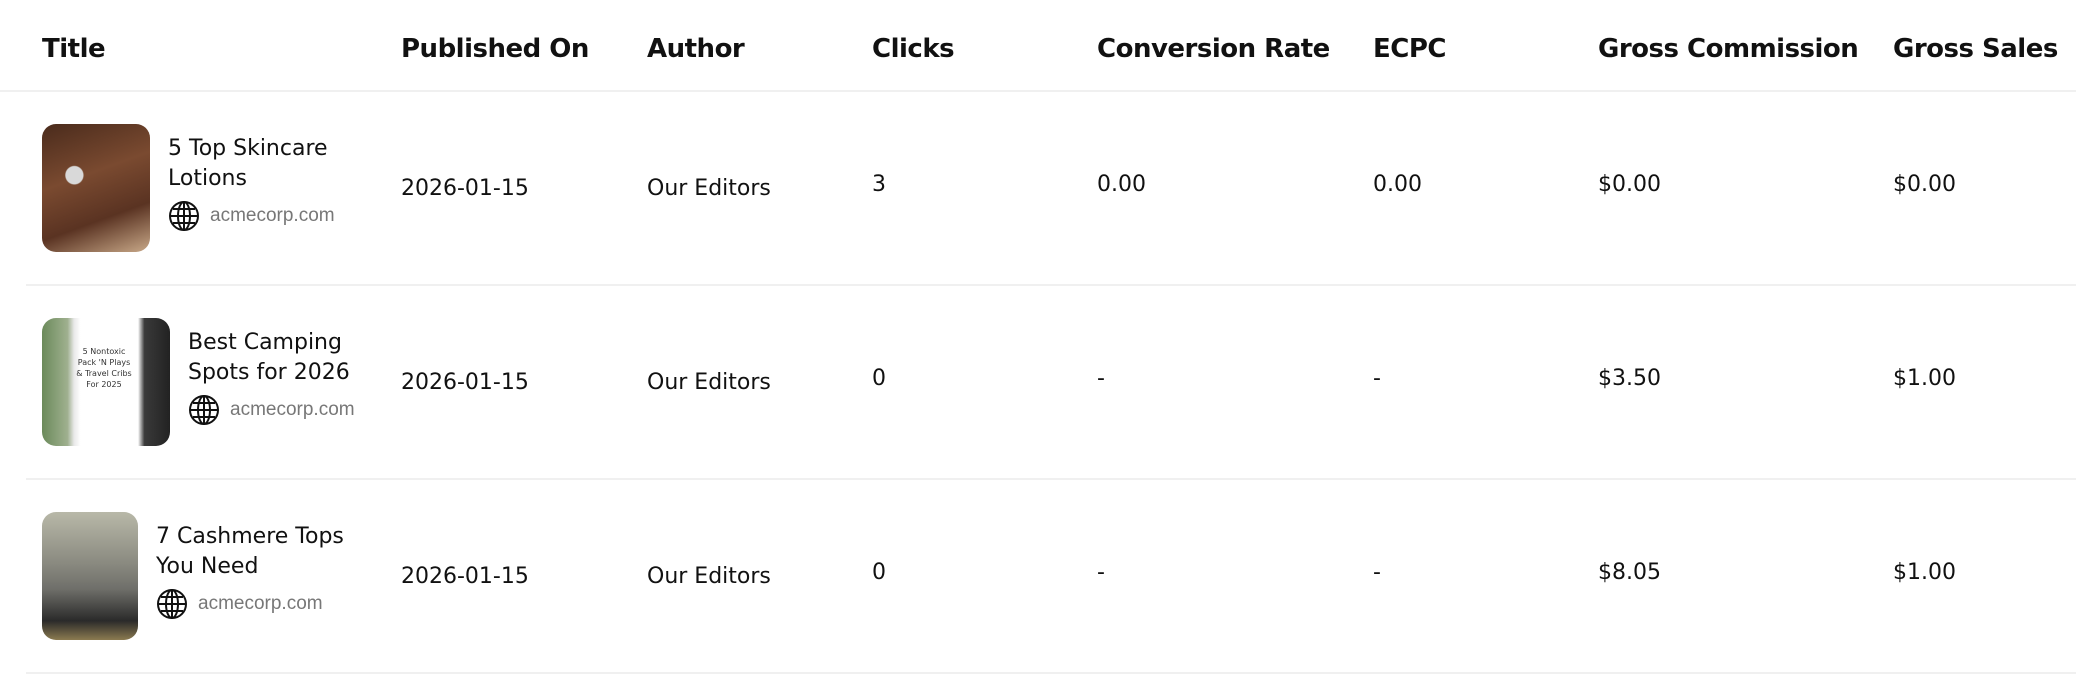 The height and width of the screenshot is (674, 2076). Describe the element at coordinates (1975, 49) in the screenshot. I see `col-gross-sales: Gross Sales` at that location.